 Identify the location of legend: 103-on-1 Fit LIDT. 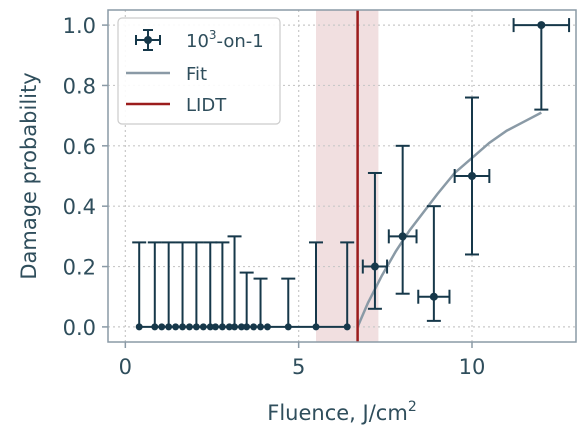
(199, 71).